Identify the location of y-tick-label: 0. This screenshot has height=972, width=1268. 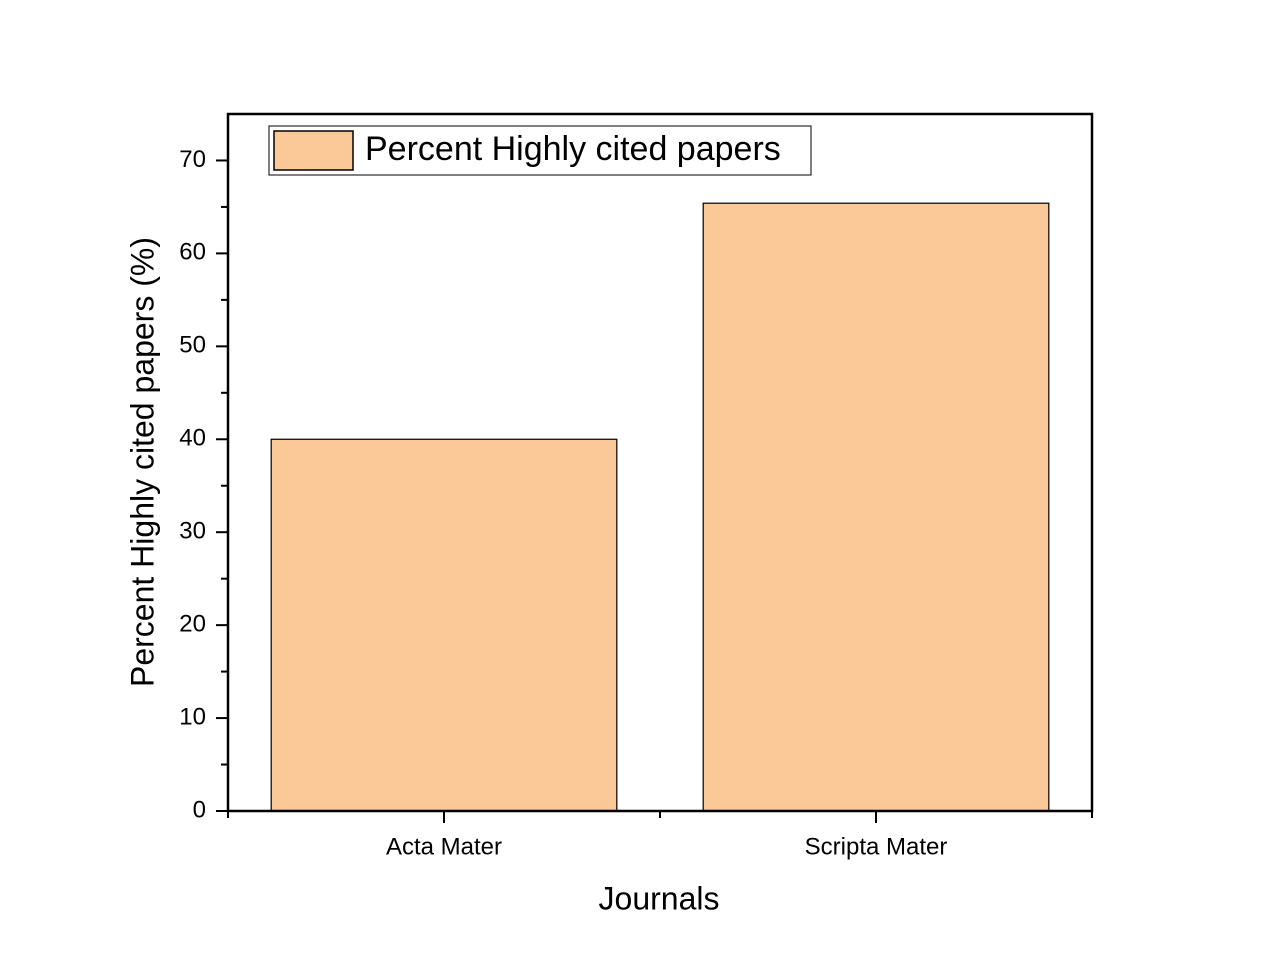
(199, 809).